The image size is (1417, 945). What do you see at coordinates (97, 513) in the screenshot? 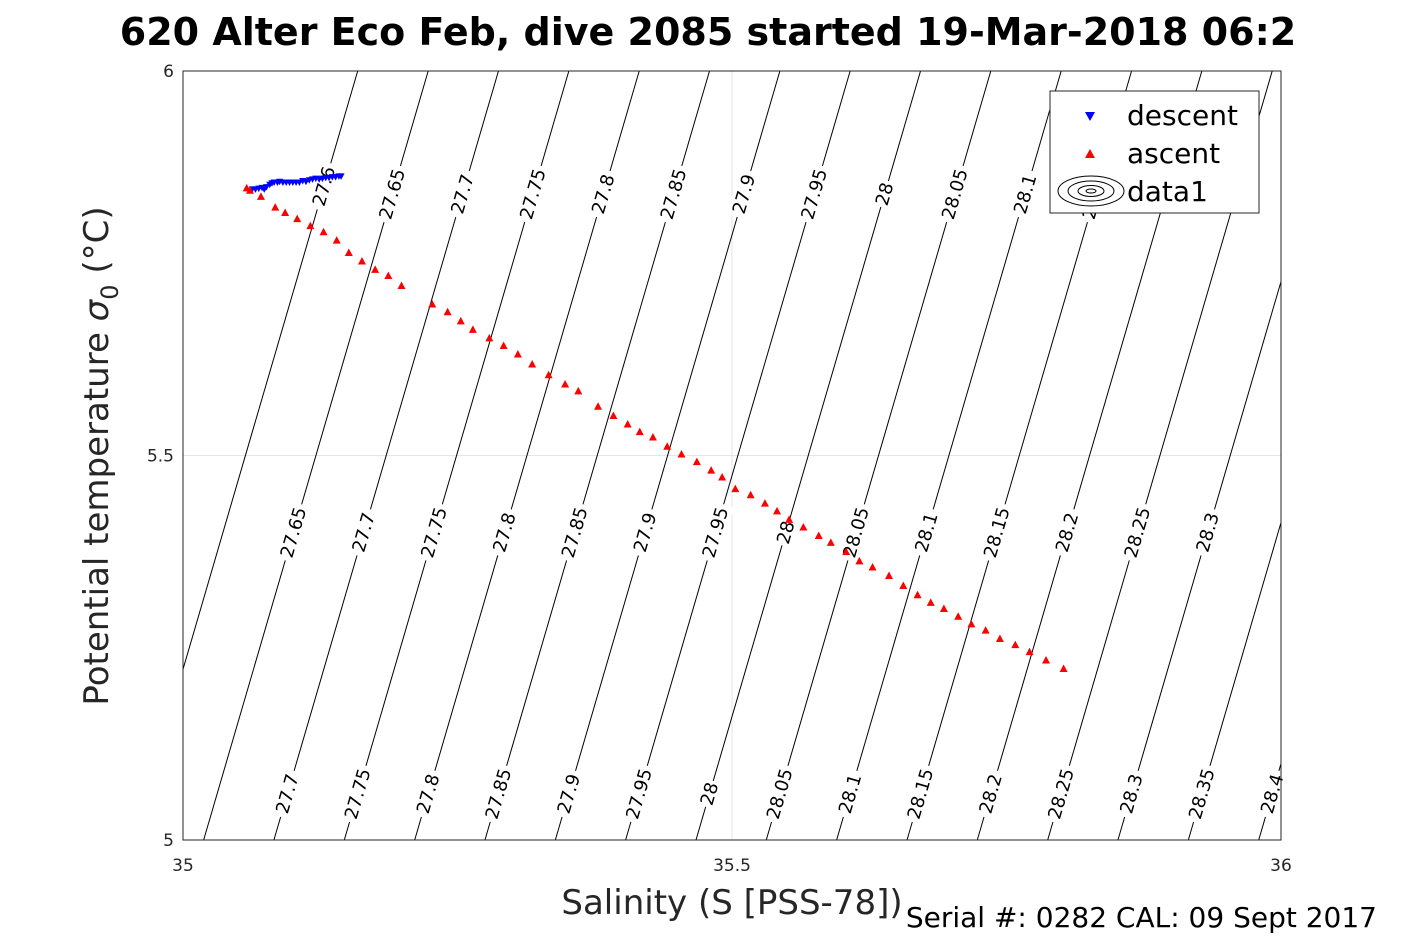
I see `y-axis-label-main: Potential temperature` at bounding box center [97, 513].